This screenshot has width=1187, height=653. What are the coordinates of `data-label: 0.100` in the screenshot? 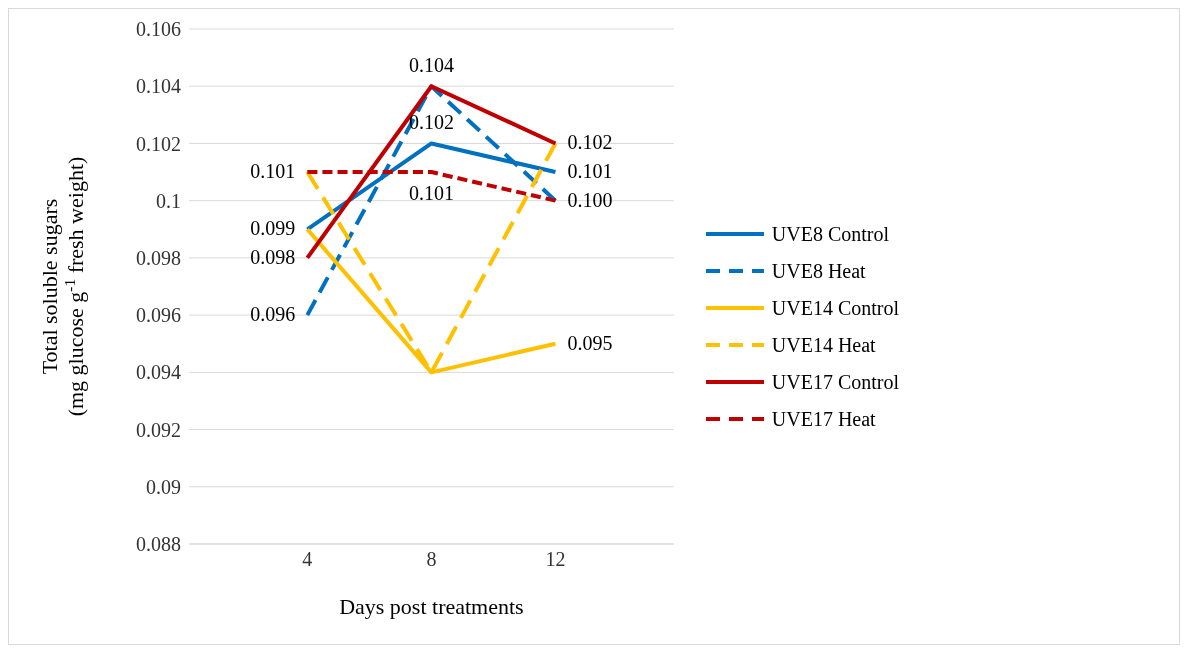 It's located at (590, 199).